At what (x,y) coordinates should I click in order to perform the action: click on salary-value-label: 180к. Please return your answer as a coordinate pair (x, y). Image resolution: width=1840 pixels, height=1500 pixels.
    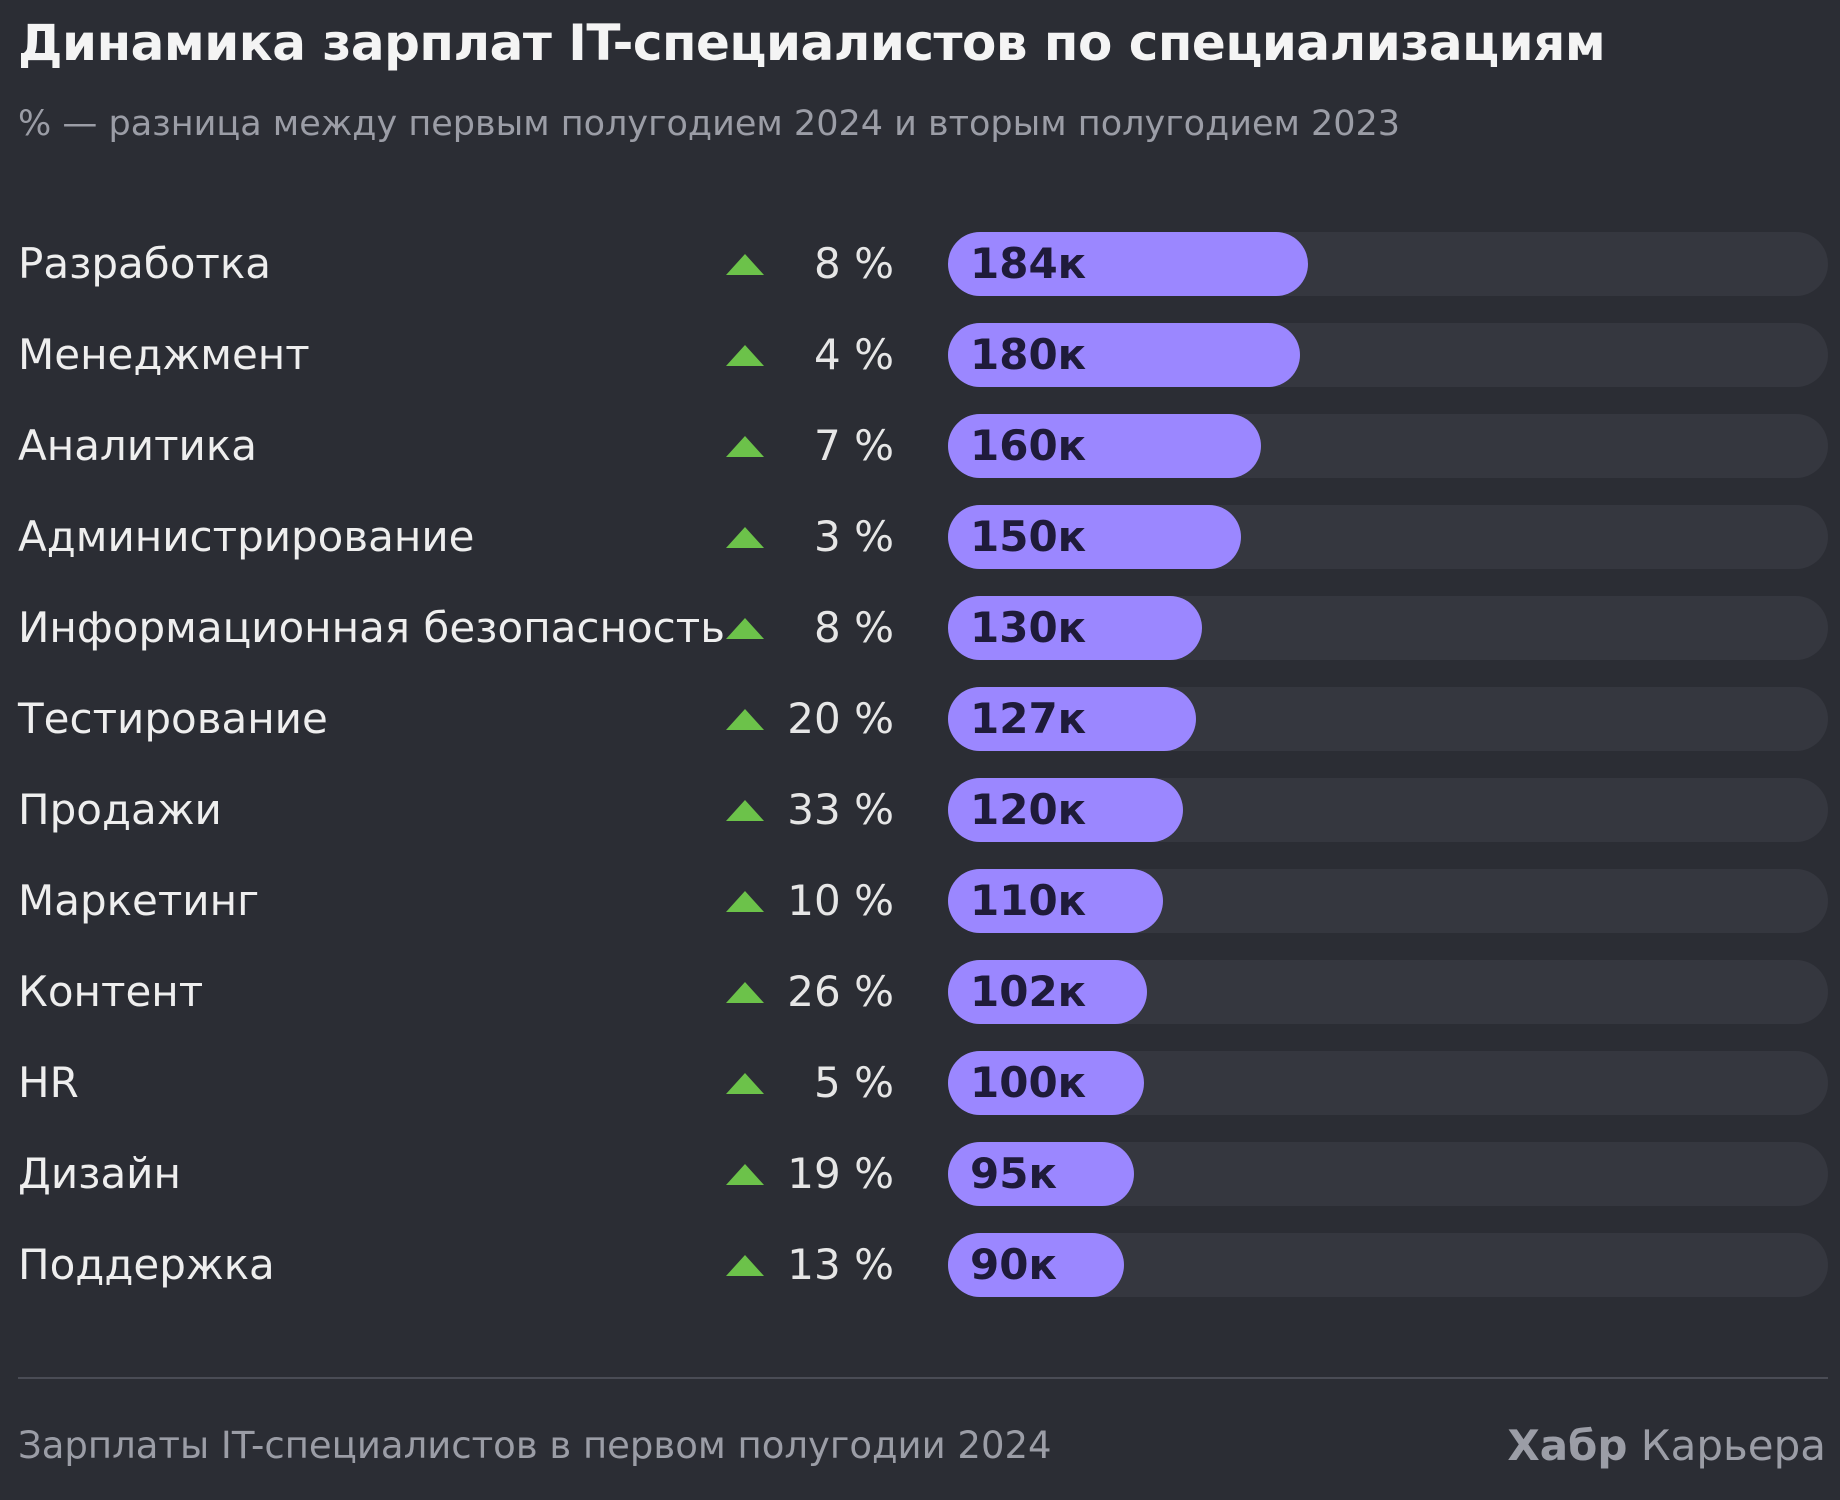
    Looking at the image, I should click on (1028, 354).